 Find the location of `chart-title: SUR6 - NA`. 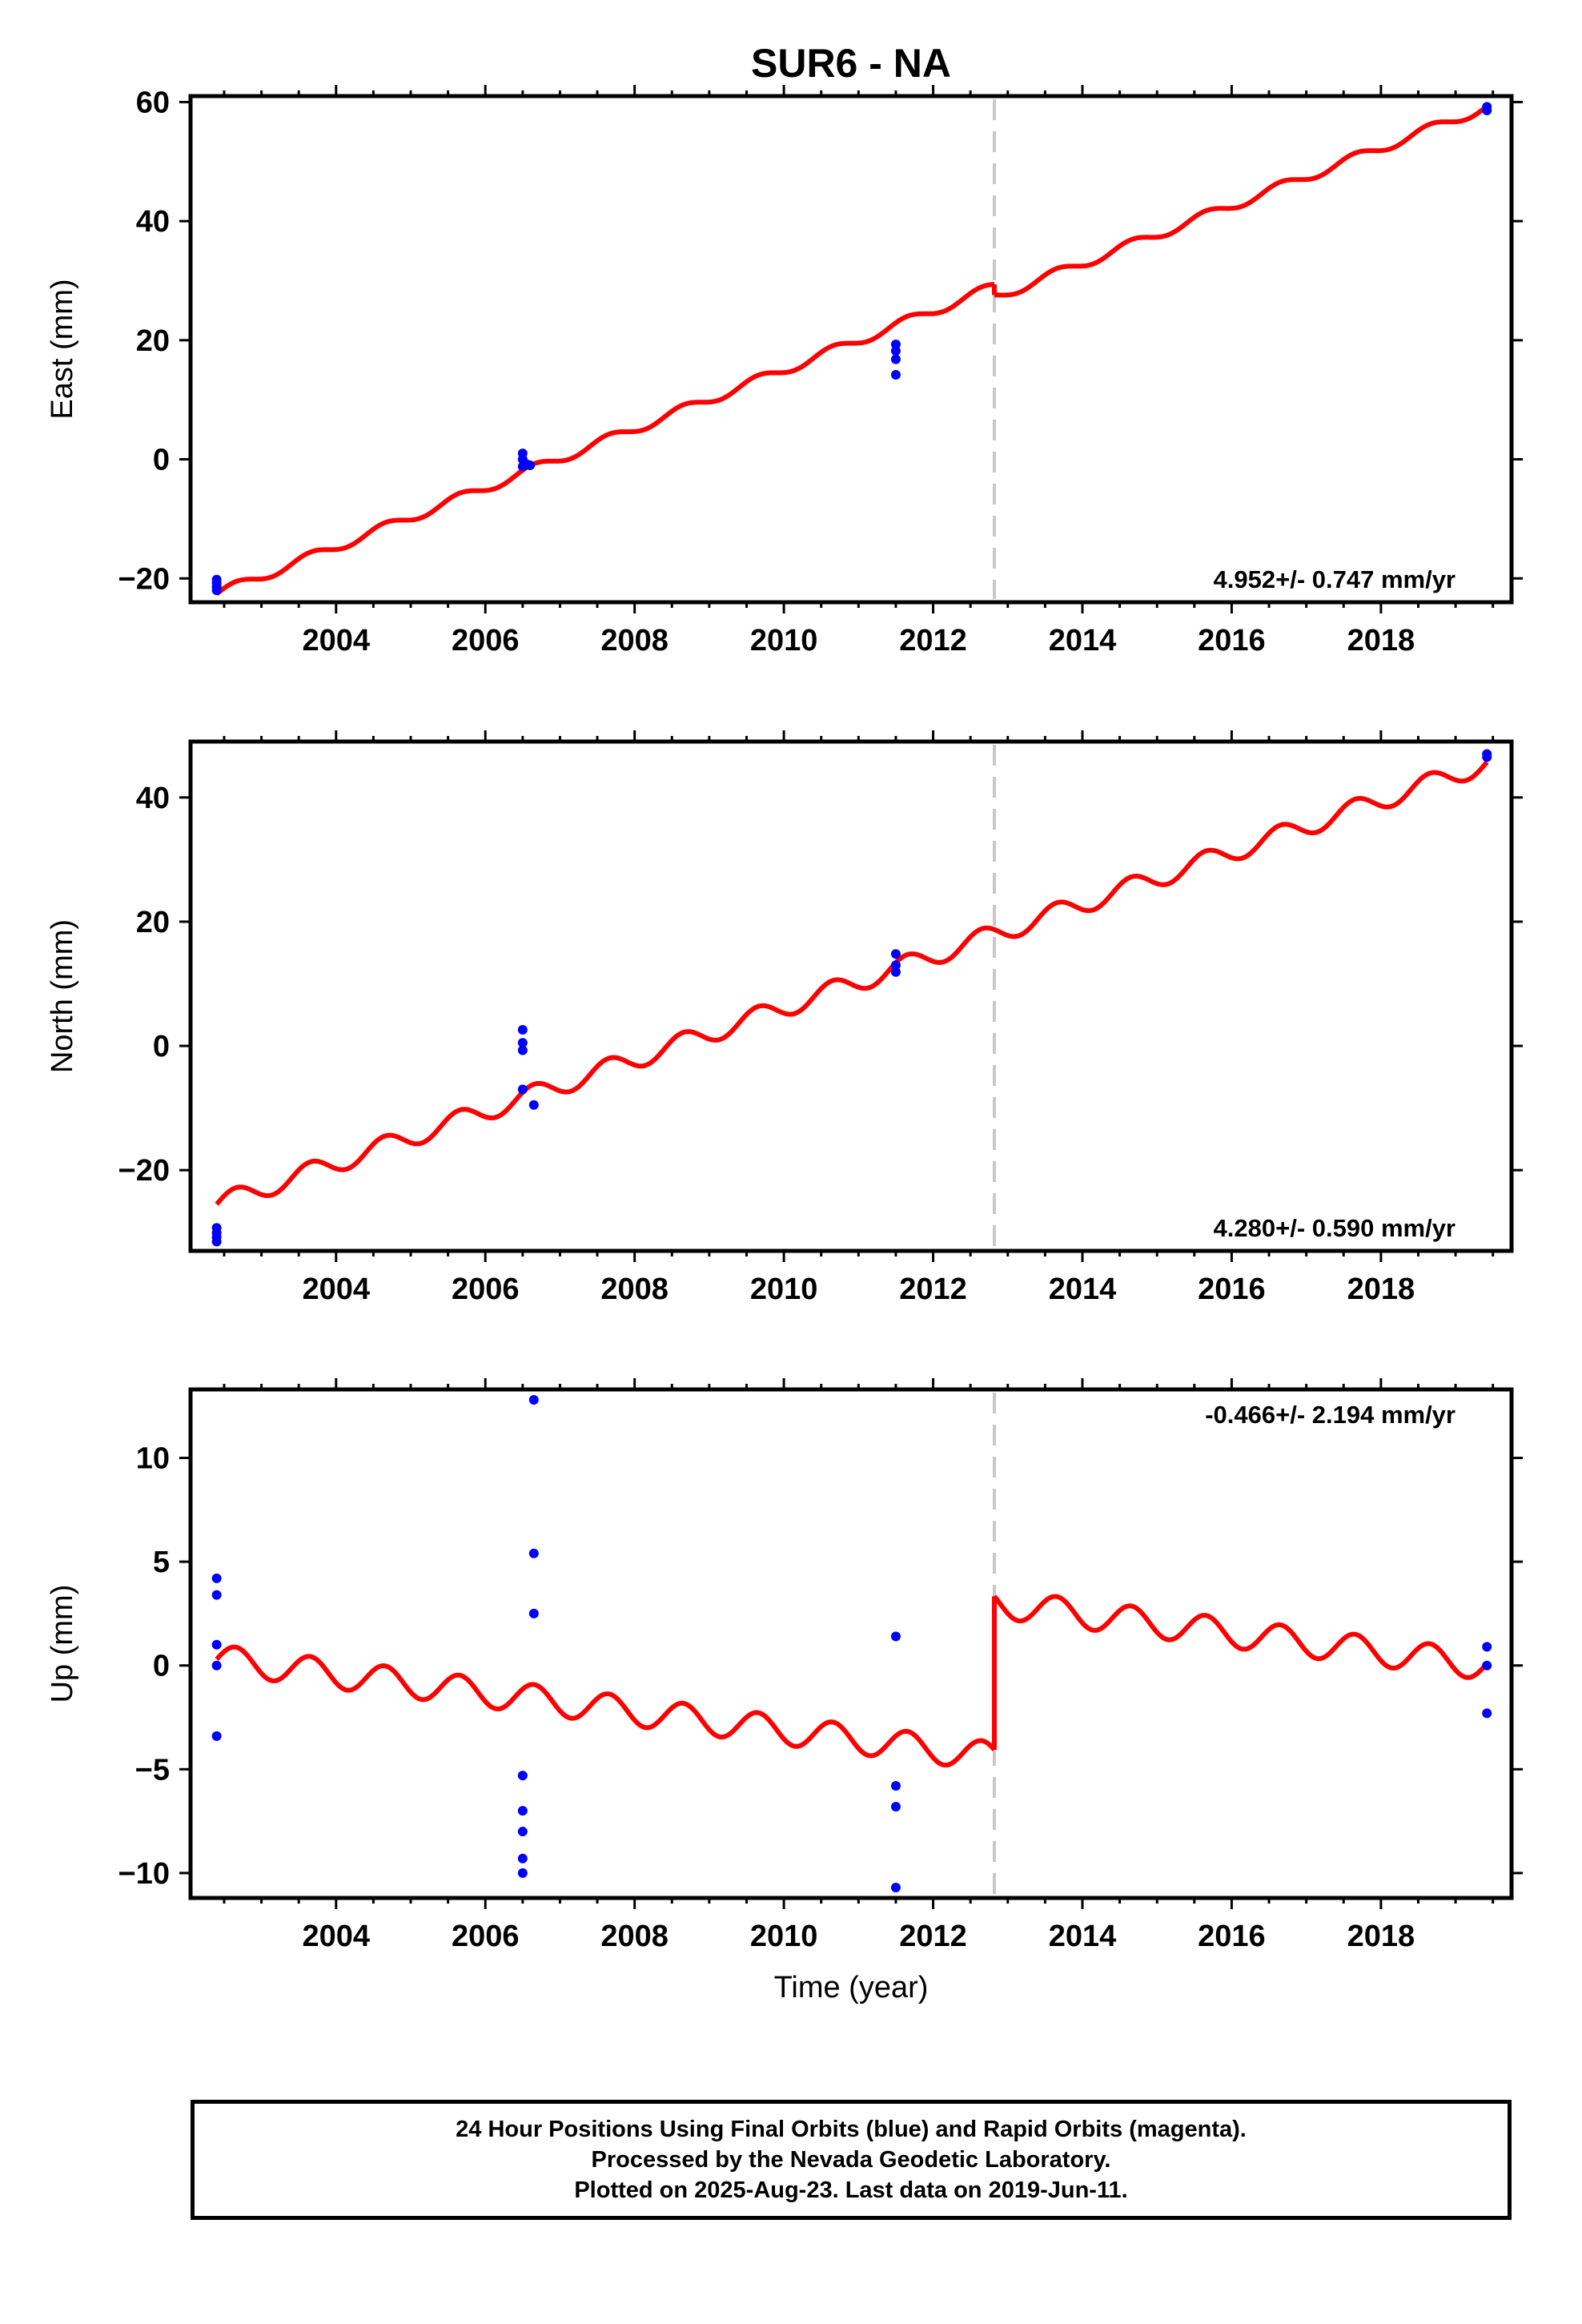

chart-title: SUR6 - NA is located at coordinates (851, 63).